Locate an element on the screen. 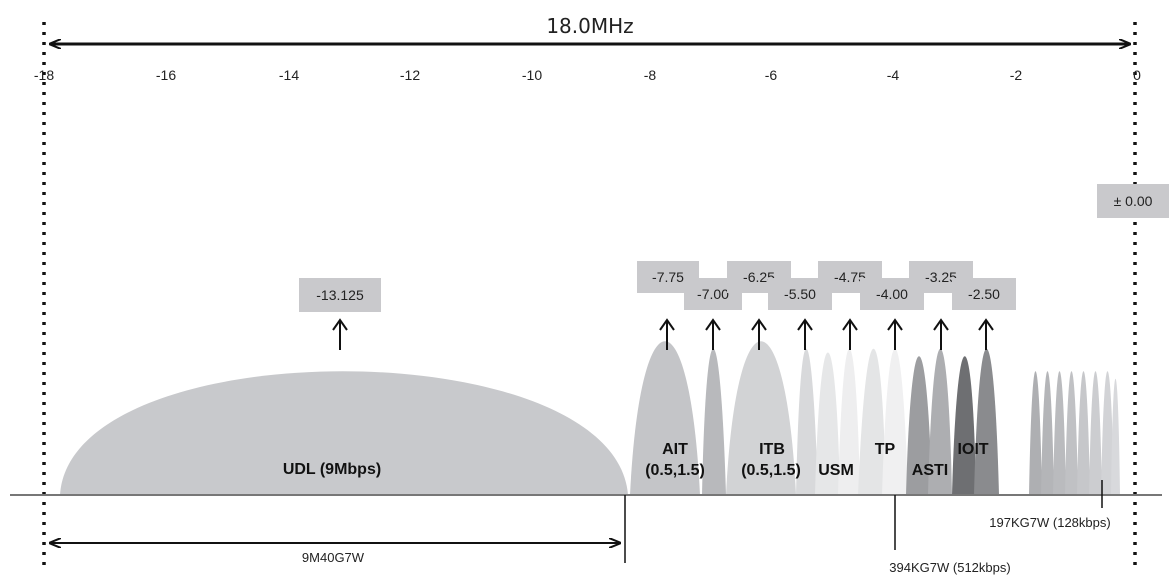 The image size is (1170, 578). ait-params-label: (0.5,1.5) is located at coordinates (675, 470).